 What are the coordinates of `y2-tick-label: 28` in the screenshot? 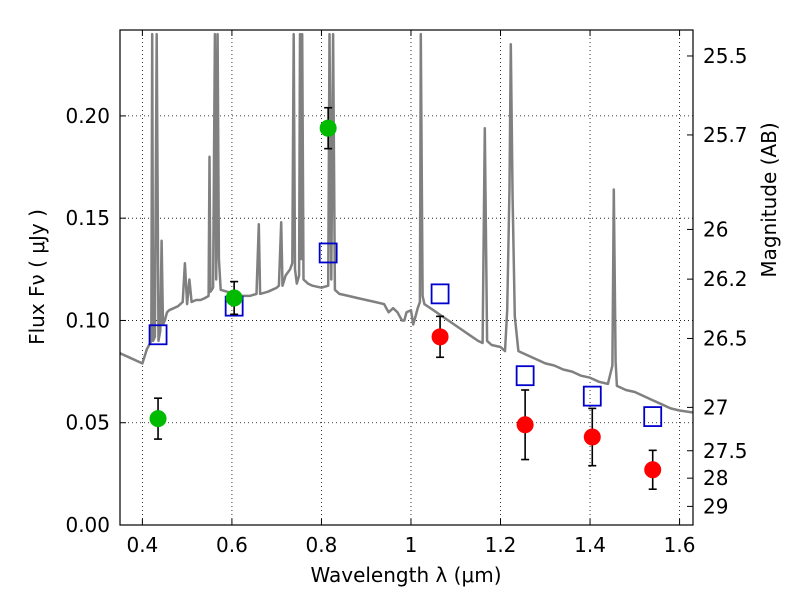 It's located at (715, 478).